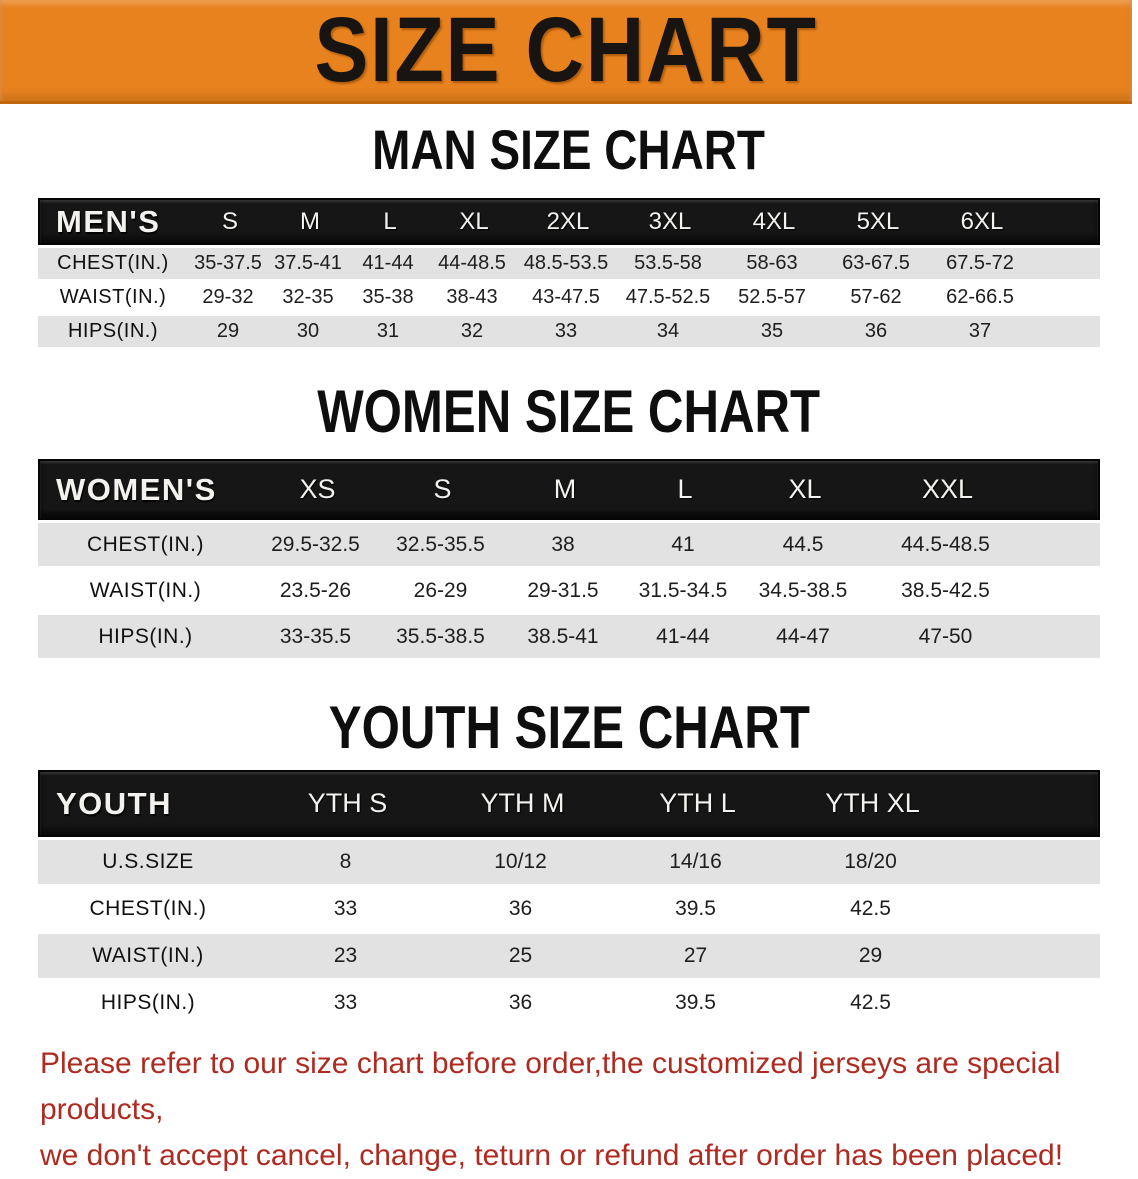  I want to click on youth-waist-row: WAIST(IN.) 23 25 27 29, so click(569, 956).